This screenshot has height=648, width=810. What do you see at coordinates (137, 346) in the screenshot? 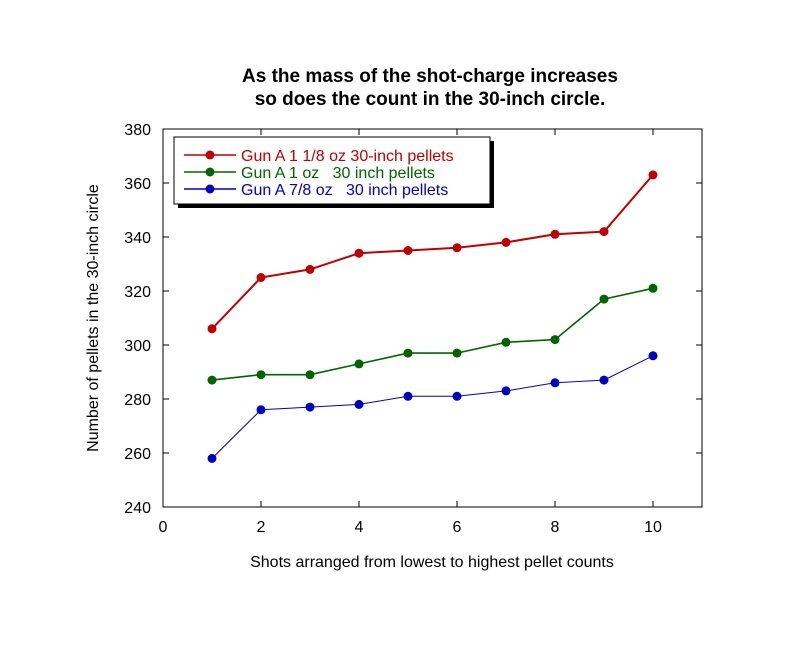
I see `y-tick-label: 300` at bounding box center [137, 346].